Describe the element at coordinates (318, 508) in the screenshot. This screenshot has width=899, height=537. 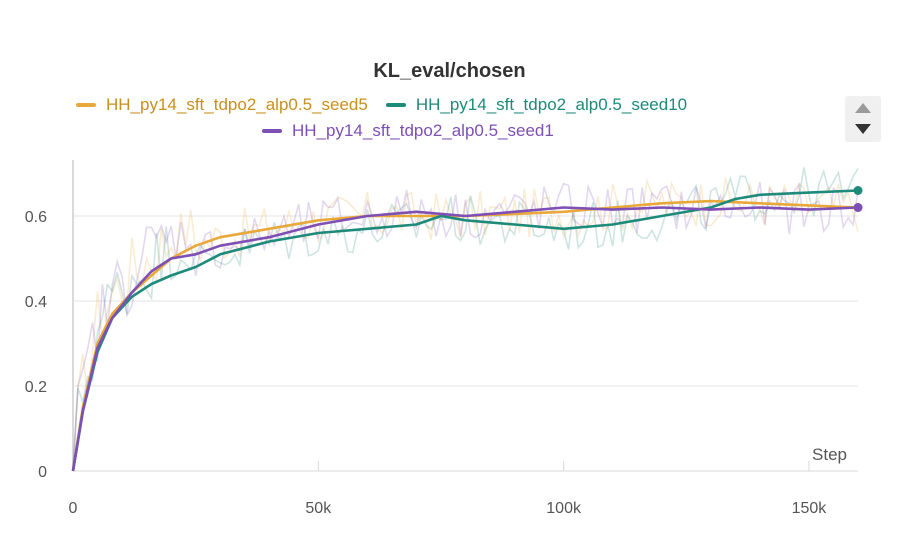
I see `x-tick-label: 50k` at that location.